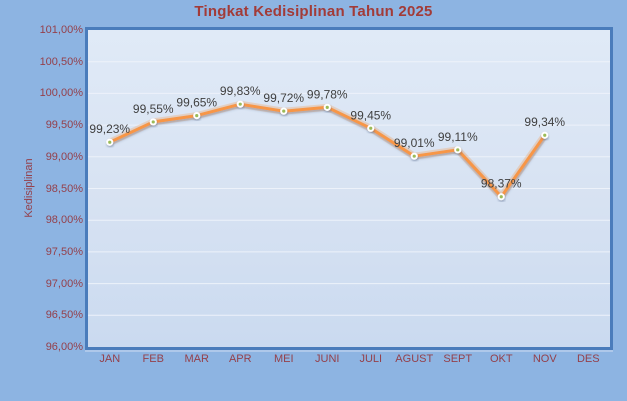 The image size is (627, 401). What do you see at coordinates (240, 359) in the screenshot?
I see `x-tick-label: APR` at bounding box center [240, 359].